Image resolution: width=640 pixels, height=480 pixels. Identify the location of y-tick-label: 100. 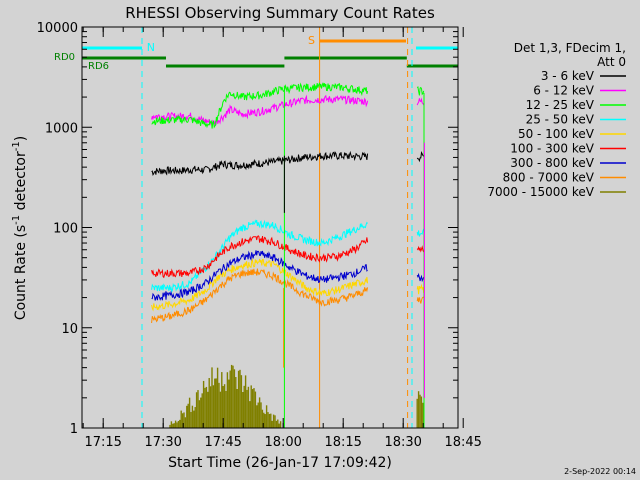
(65, 229).